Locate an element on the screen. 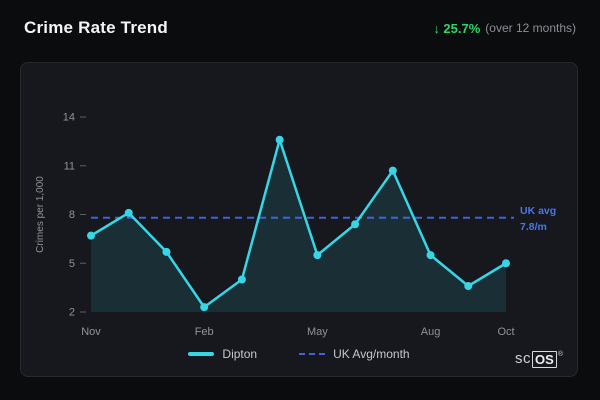 Image resolution: width=600 pixels, height=400 pixels. x-tick-label: Feb is located at coordinates (204, 332).